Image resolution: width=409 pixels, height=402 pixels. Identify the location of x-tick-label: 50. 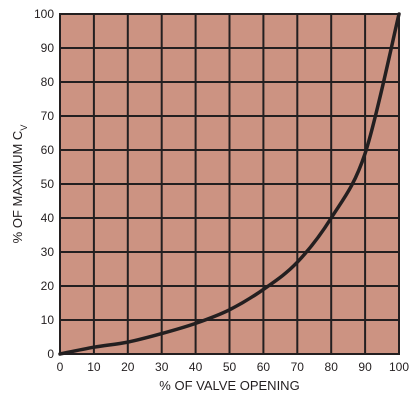
(230, 367).